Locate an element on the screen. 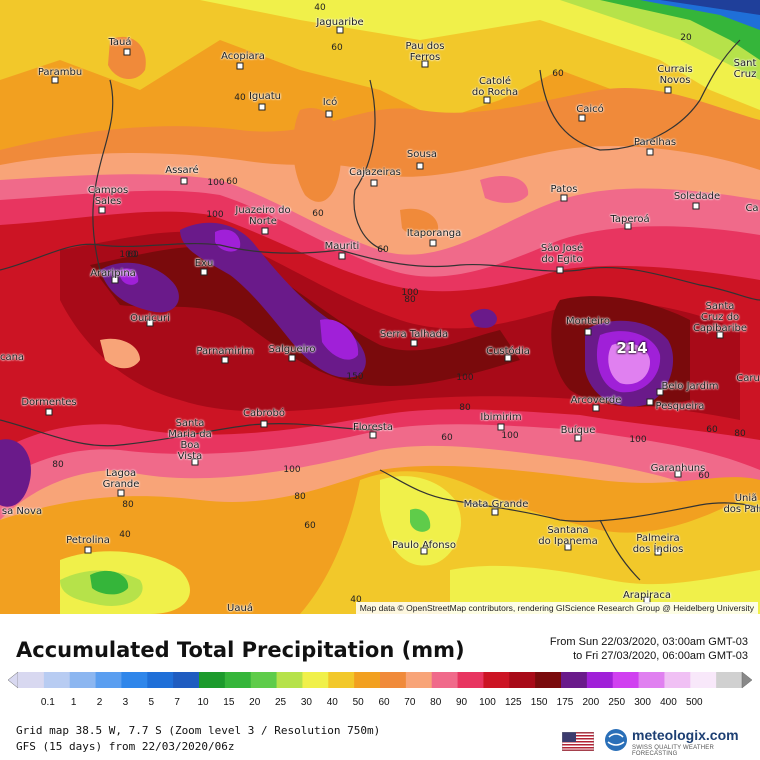 The width and height of the screenshot is (760, 760). city-label: Sousa is located at coordinates (422, 154).